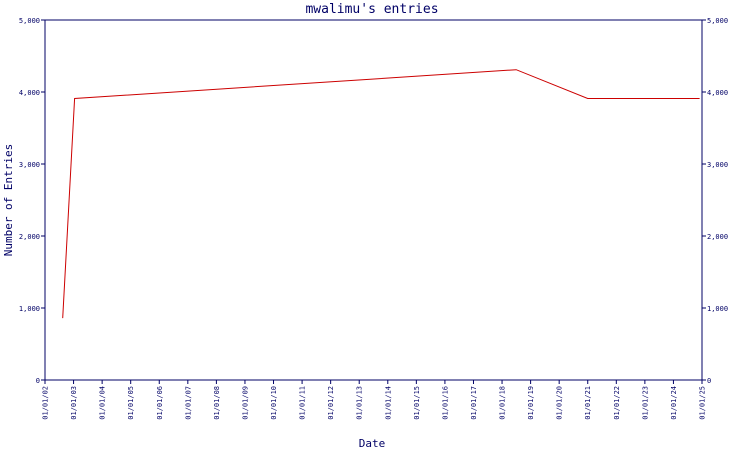 The image size is (750, 450). I want to click on chart-title: mwalimu's entries, so click(371, 9).